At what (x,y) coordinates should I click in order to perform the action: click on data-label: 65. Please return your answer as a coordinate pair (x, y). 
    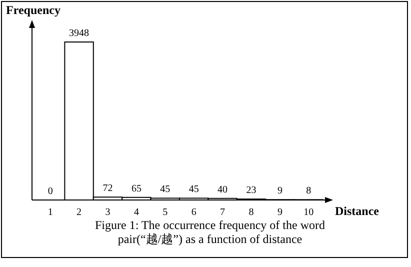
    Looking at the image, I should click on (136, 188).